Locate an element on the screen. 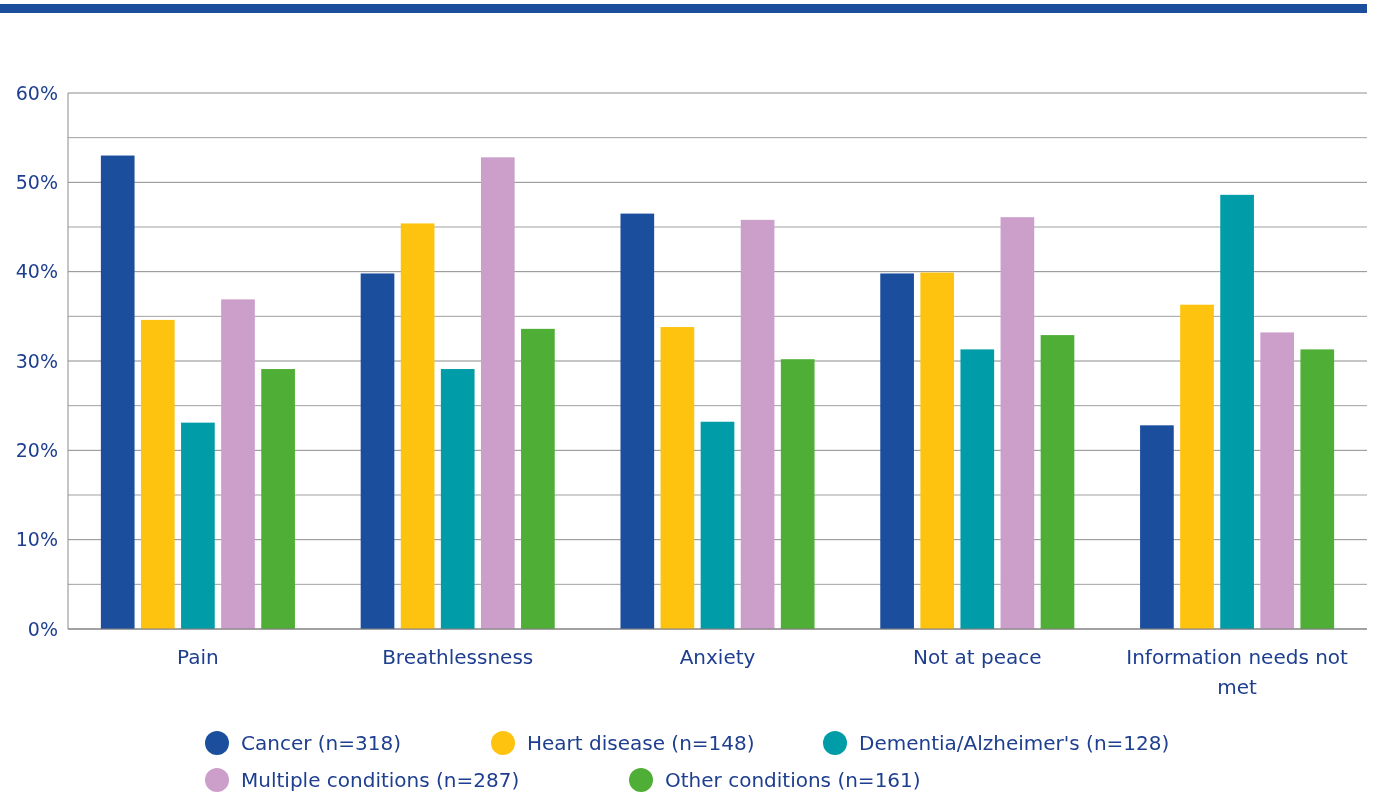 The height and width of the screenshot is (793, 1375). y-tick-label: 20% is located at coordinates (36, 449).